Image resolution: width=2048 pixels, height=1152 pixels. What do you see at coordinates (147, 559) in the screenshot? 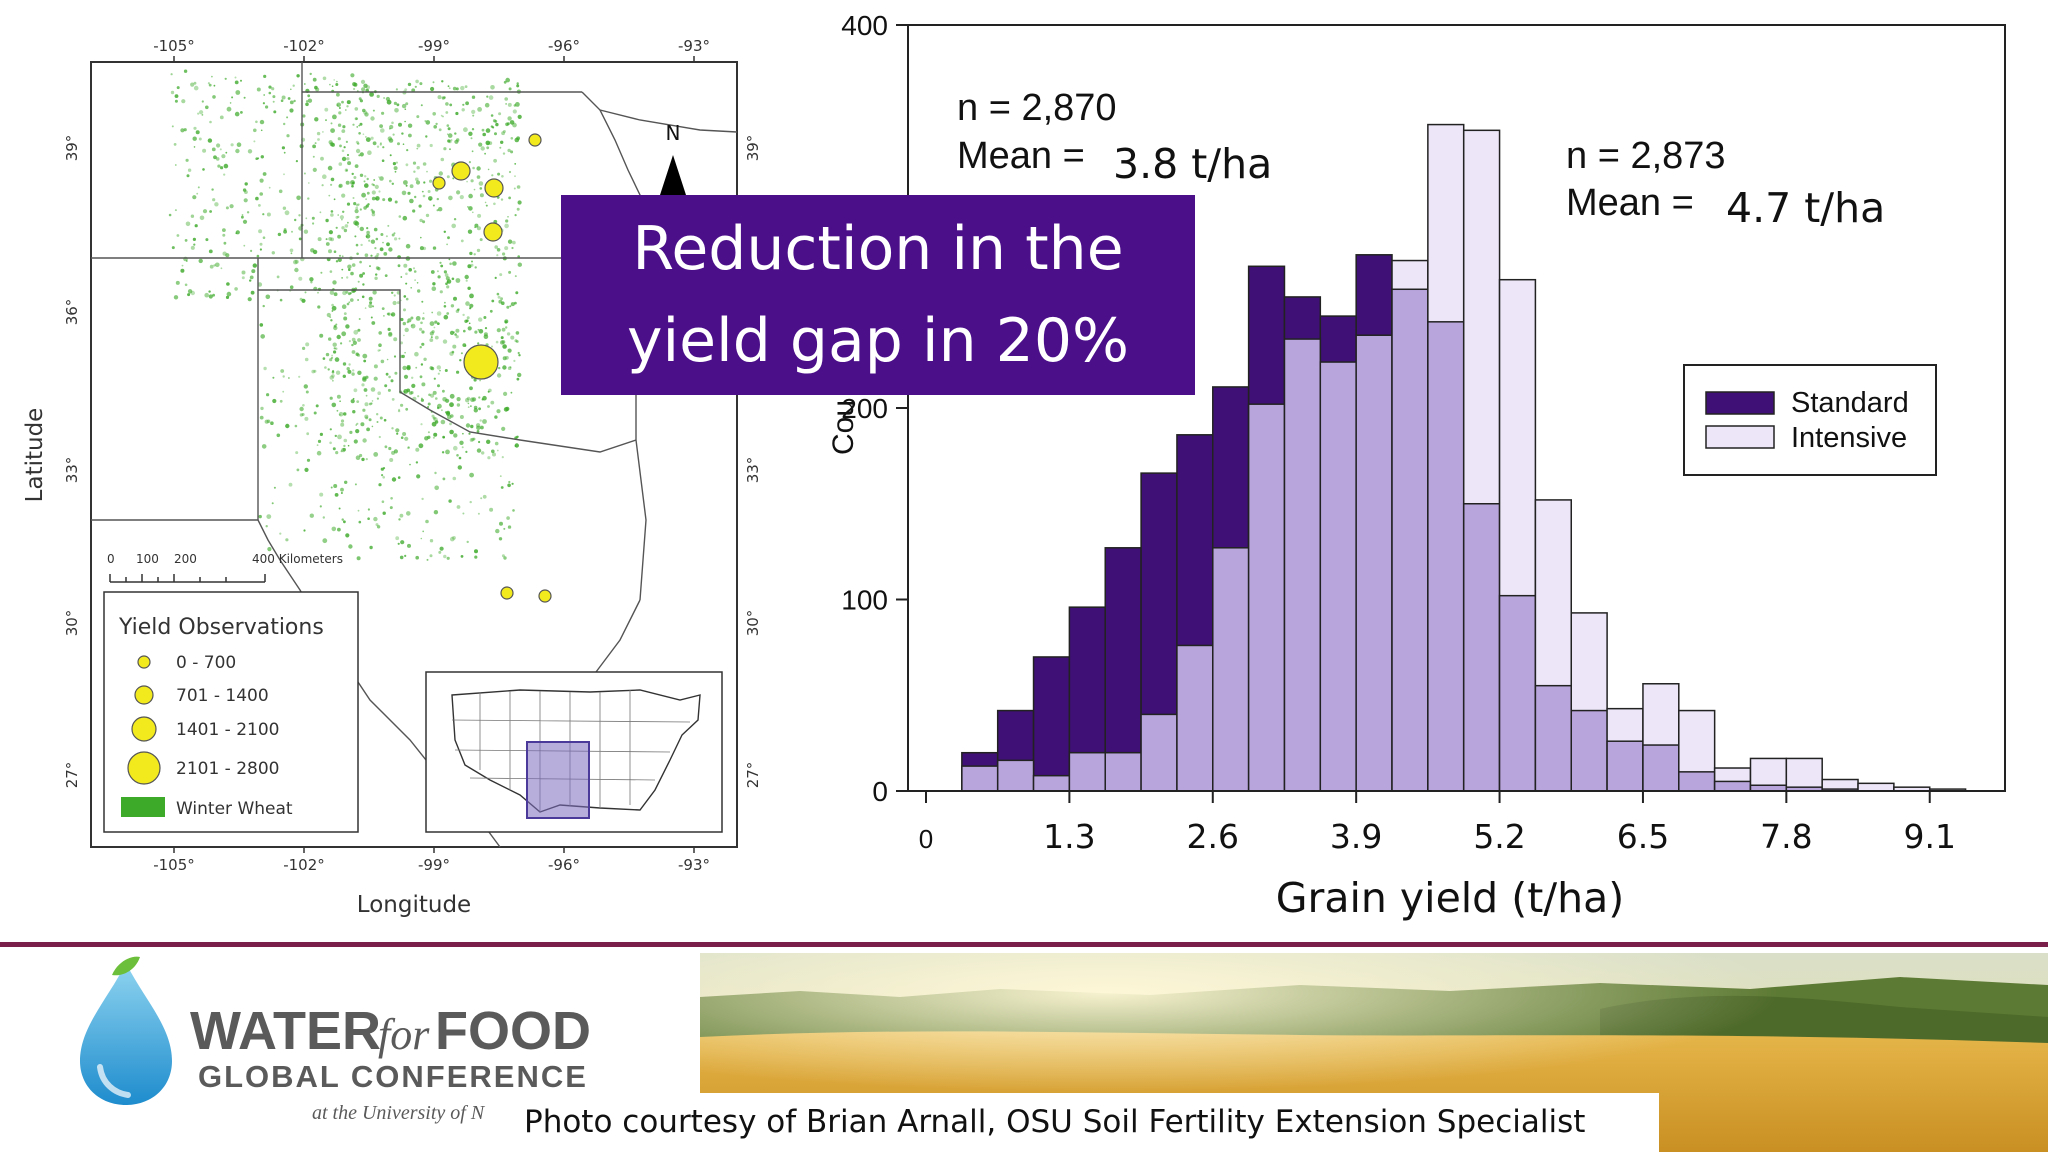
I see `scale-label: 100` at bounding box center [147, 559].